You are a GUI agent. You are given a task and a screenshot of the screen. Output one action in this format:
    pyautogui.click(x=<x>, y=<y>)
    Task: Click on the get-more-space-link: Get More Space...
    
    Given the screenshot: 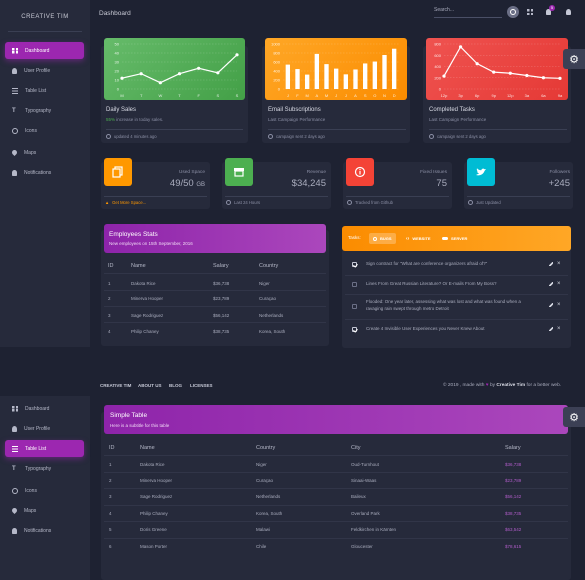 What is the action you would take?
    pyautogui.click(x=129, y=202)
    